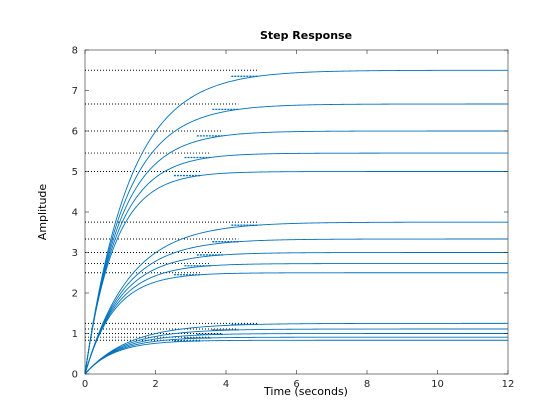 The image size is (560, 420). Describe the element at coordinates (75, 51) in the screenshot. I see `y-tick-label: 8` at that location.